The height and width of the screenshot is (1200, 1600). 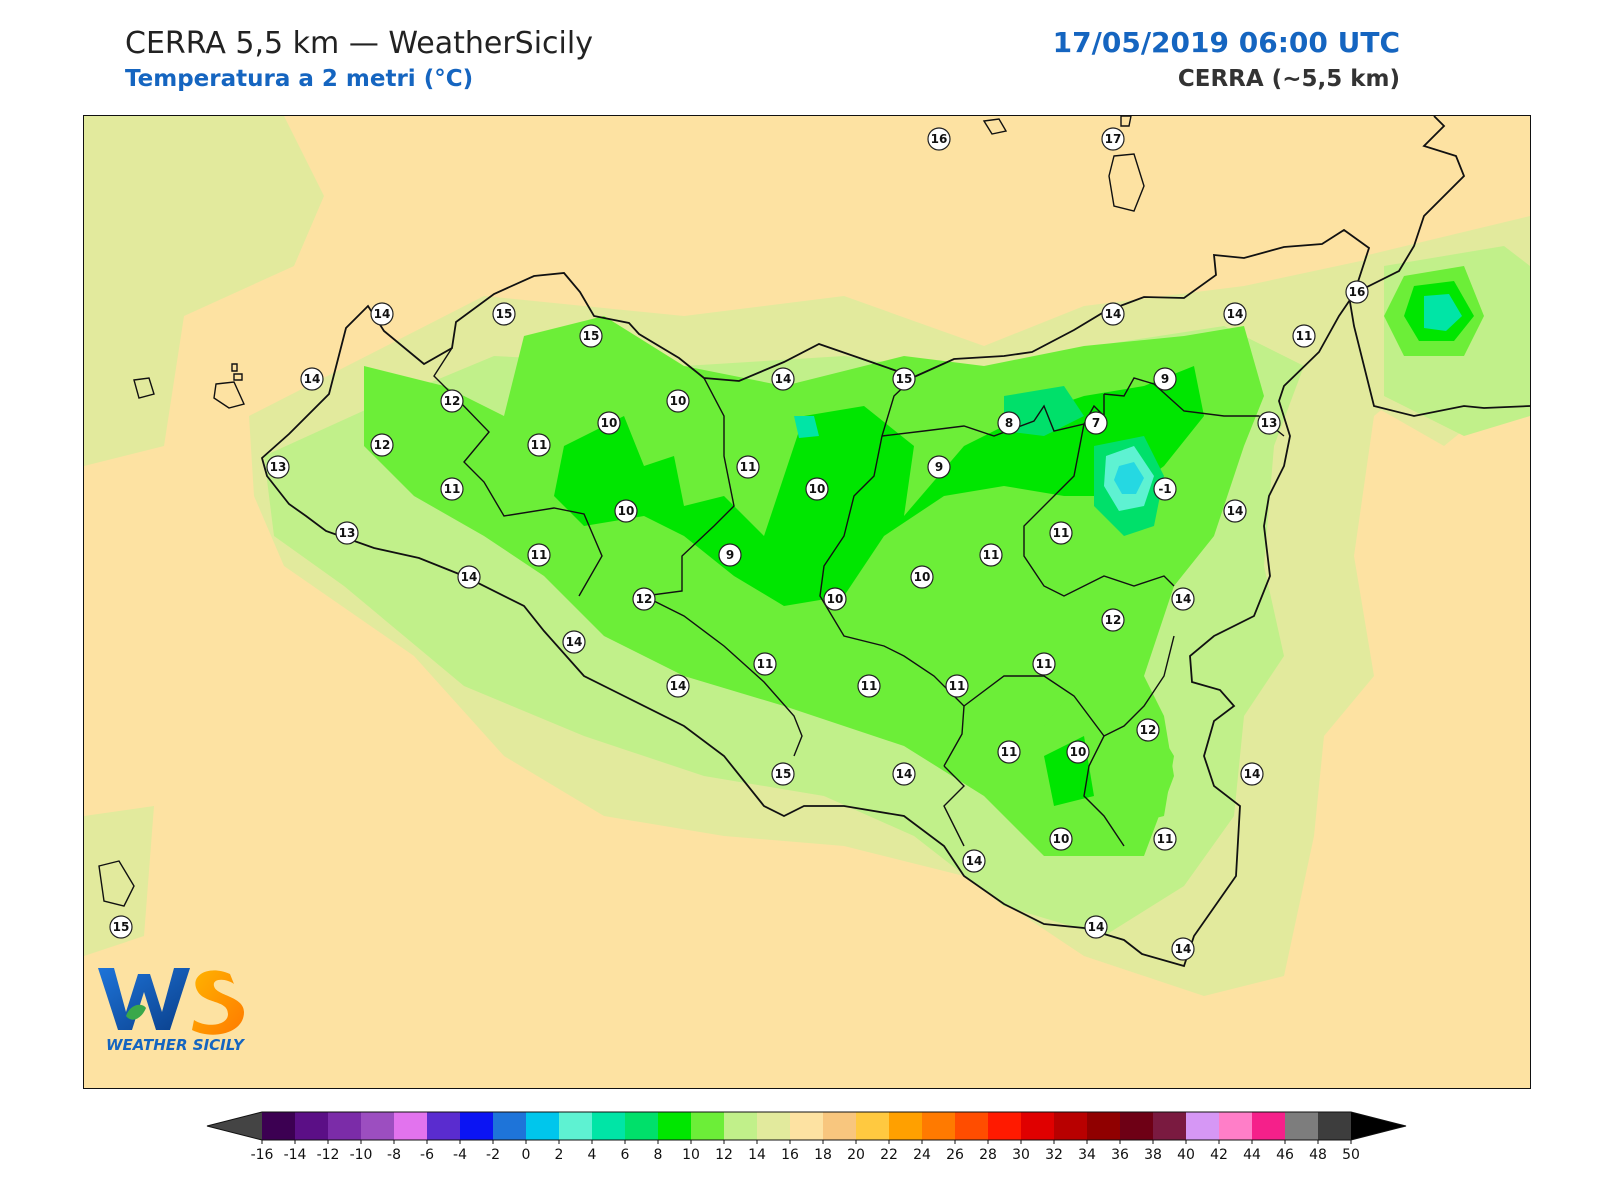 I want to click on map-title: CERRA 5,5 km — WeatherSicily, so click(x=359, y=43).